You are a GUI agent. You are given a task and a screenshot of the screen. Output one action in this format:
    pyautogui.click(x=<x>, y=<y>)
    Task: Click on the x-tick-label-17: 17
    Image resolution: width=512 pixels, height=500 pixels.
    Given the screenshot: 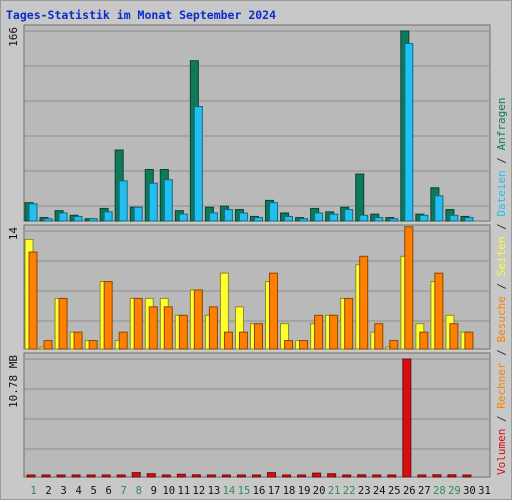 What is the action you would take?
    pyautogui.click(x=274, y=491)
    